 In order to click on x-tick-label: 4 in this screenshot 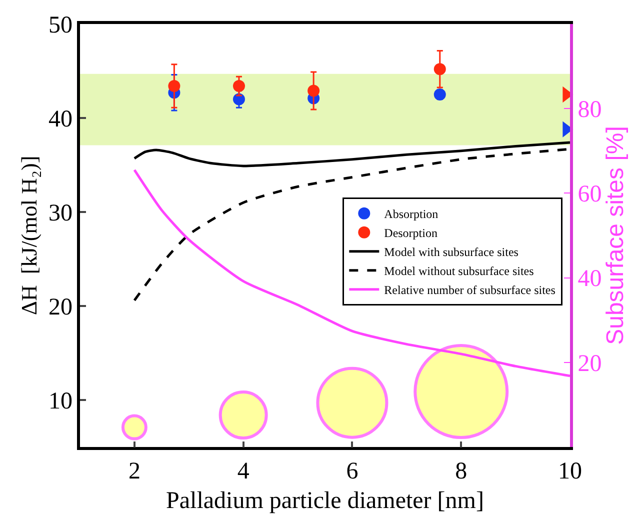, I will do `click(243, 471)`.